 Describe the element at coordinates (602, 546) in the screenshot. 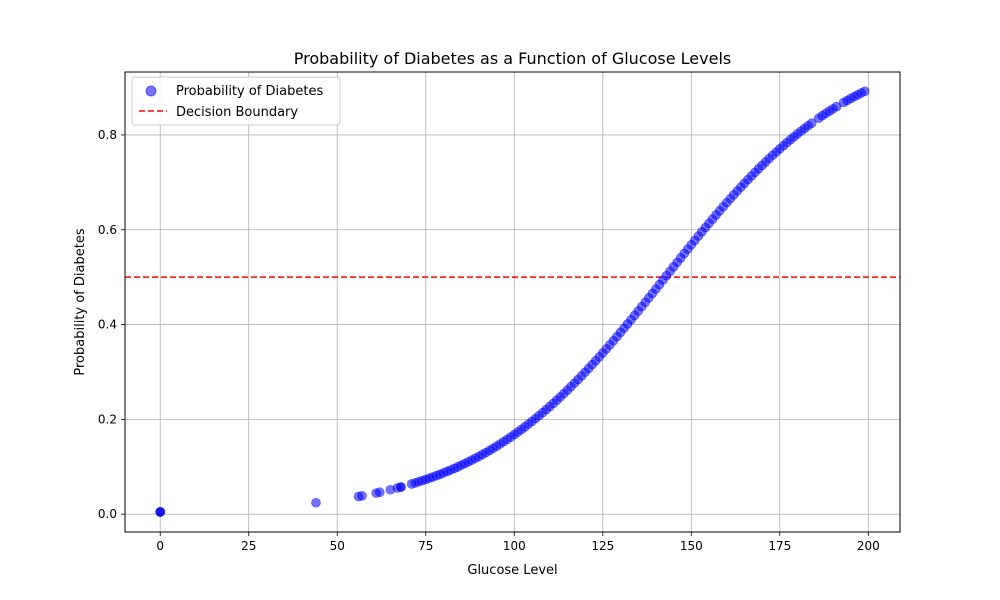

I see `x-tick-label: 125` at that location.